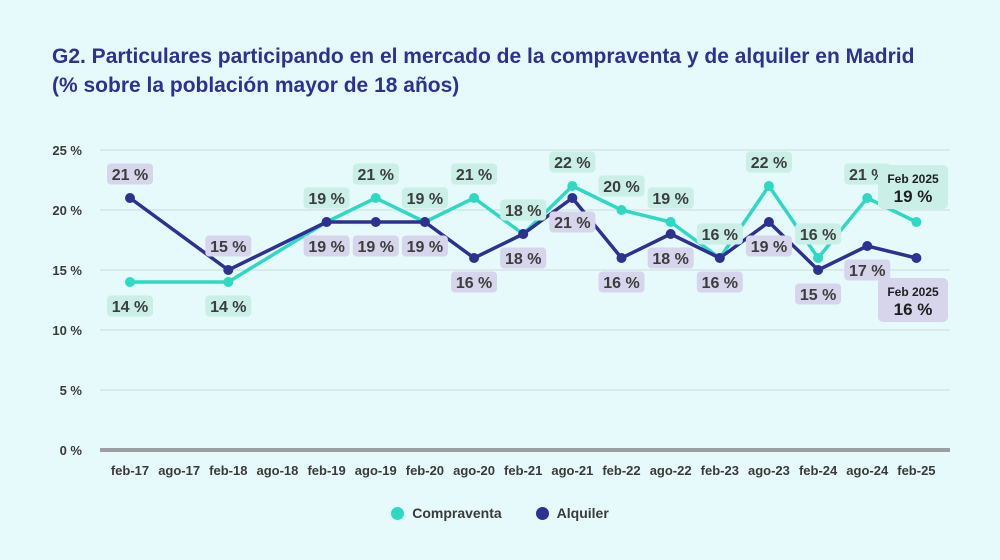 The image size is (1000, 560). What do you see at coordinates (913, 292) in the screenshot?
I see `end-annotation-alquiler-date: Feb 2025` at bounding box center [913, 292].